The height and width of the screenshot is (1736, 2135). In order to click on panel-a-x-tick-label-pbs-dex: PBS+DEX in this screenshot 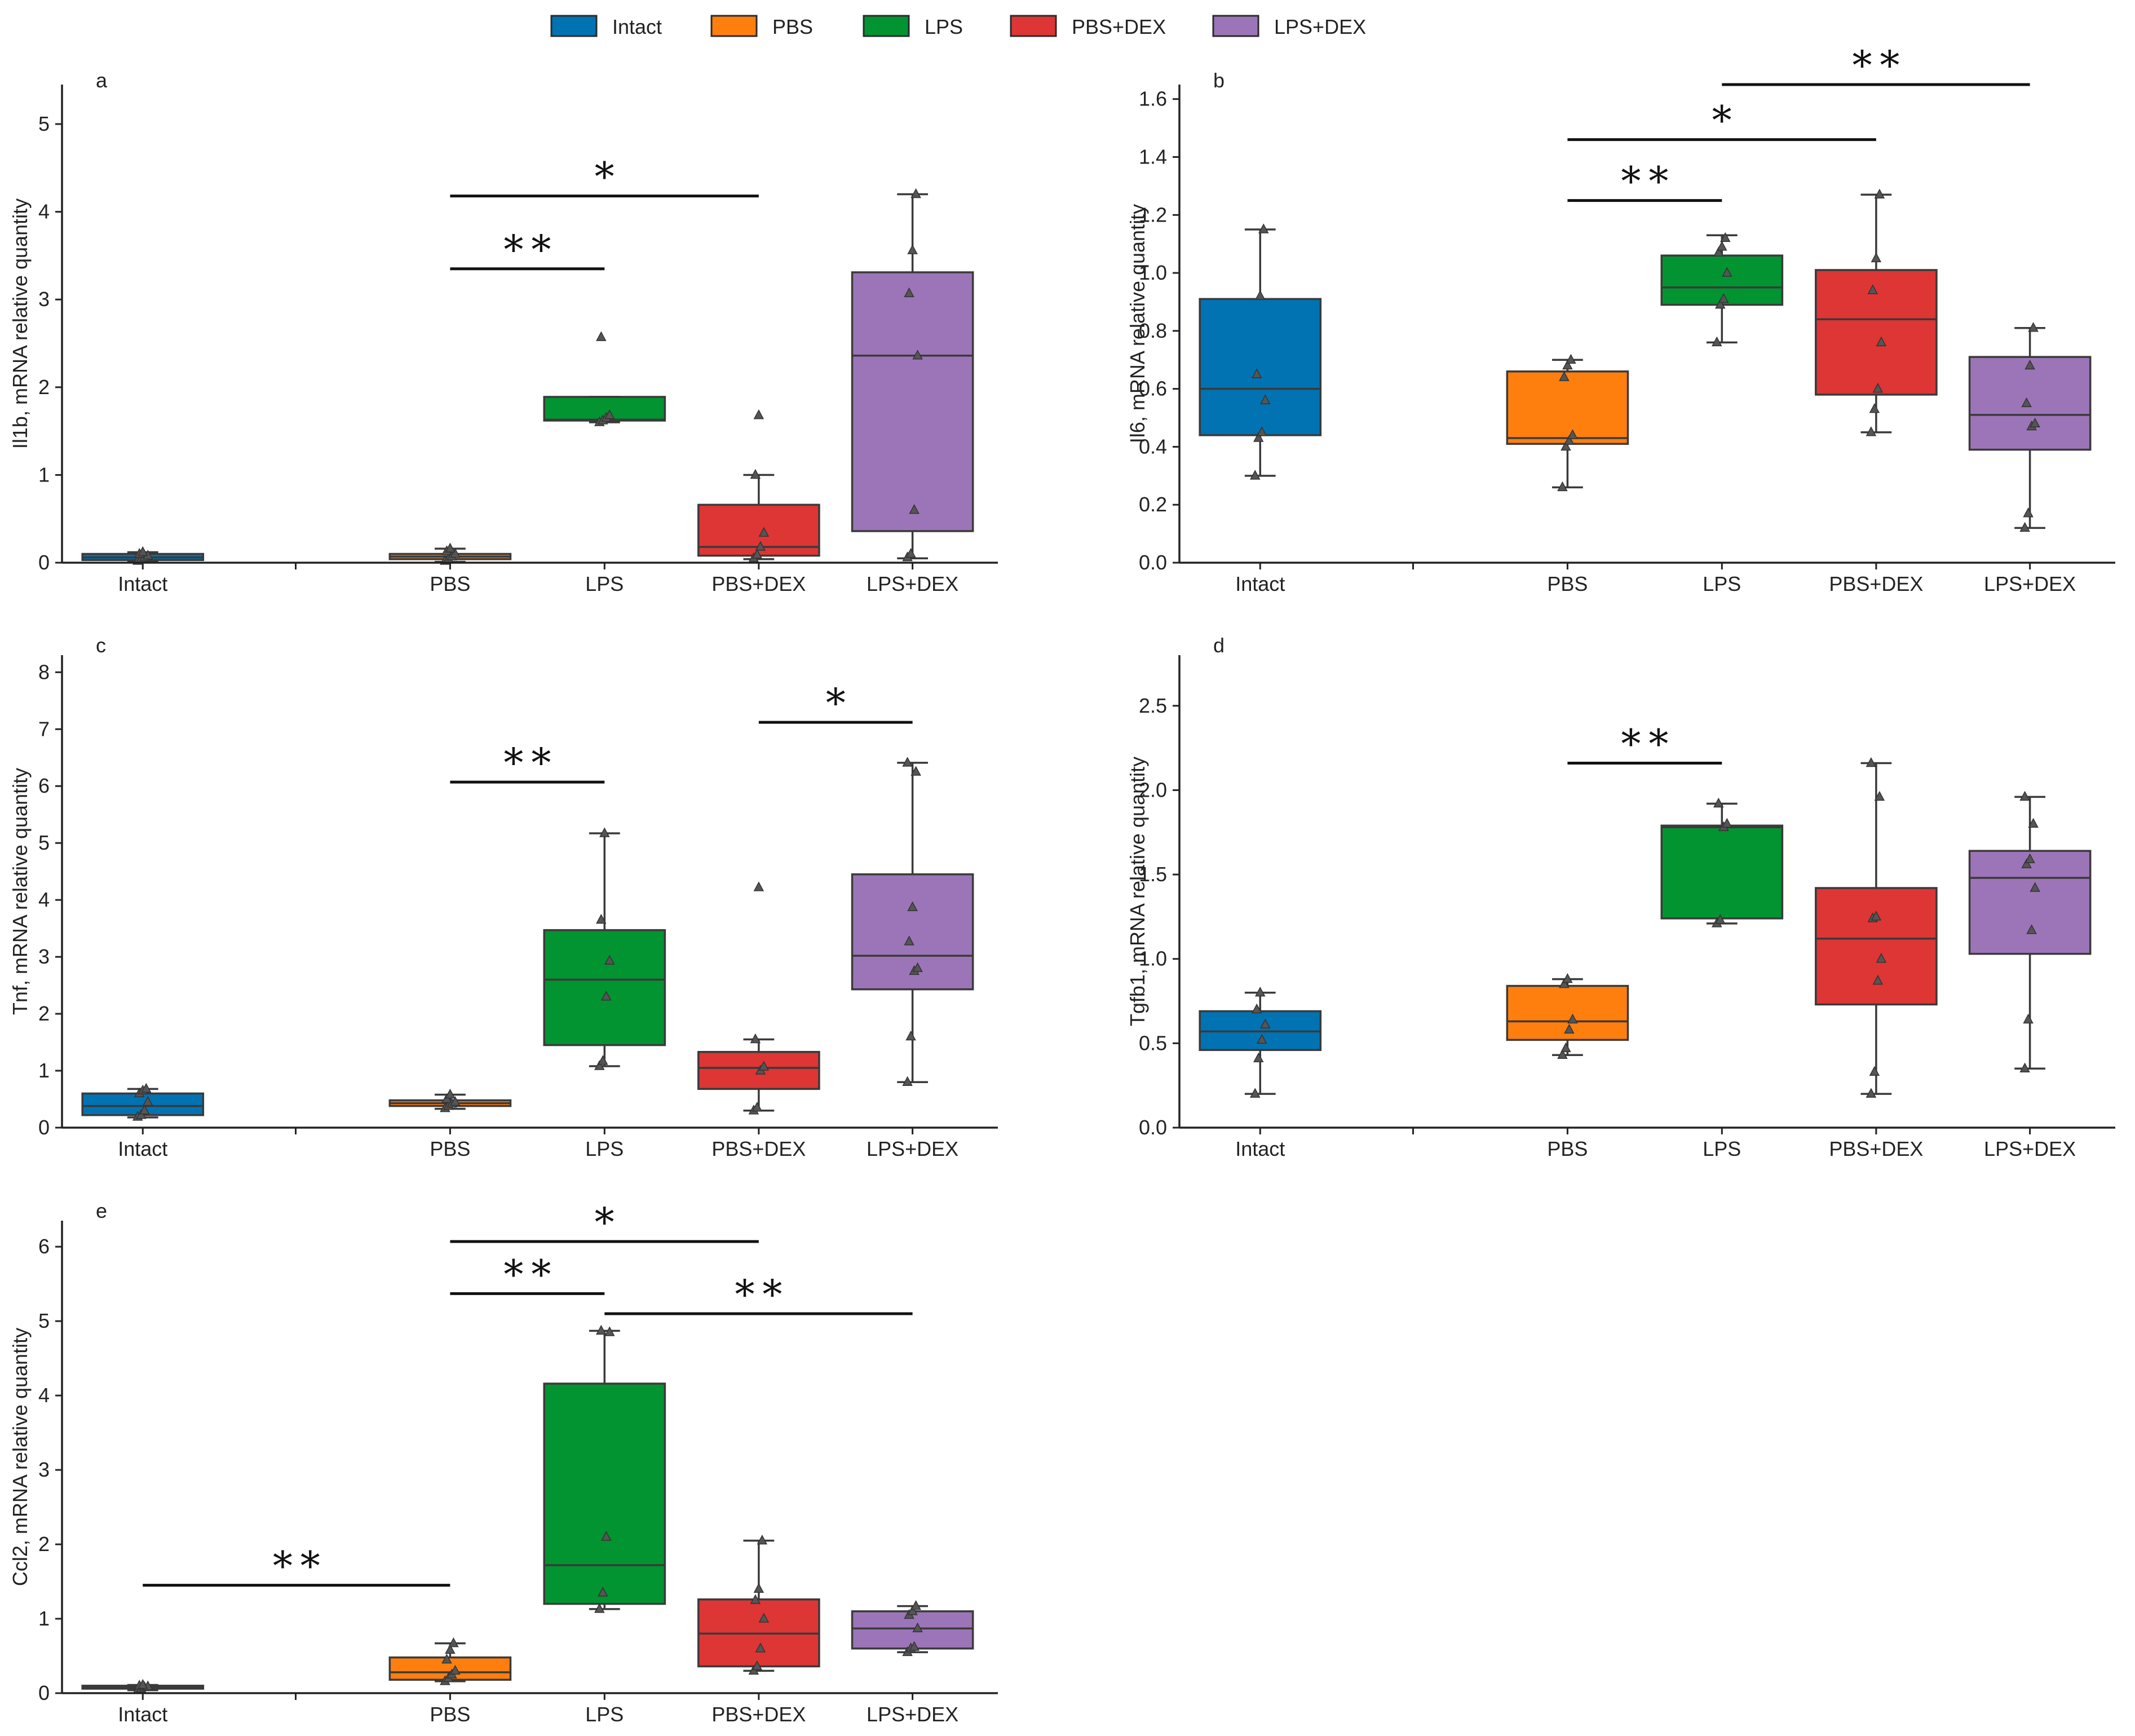, I will do `click(758, 583)`.